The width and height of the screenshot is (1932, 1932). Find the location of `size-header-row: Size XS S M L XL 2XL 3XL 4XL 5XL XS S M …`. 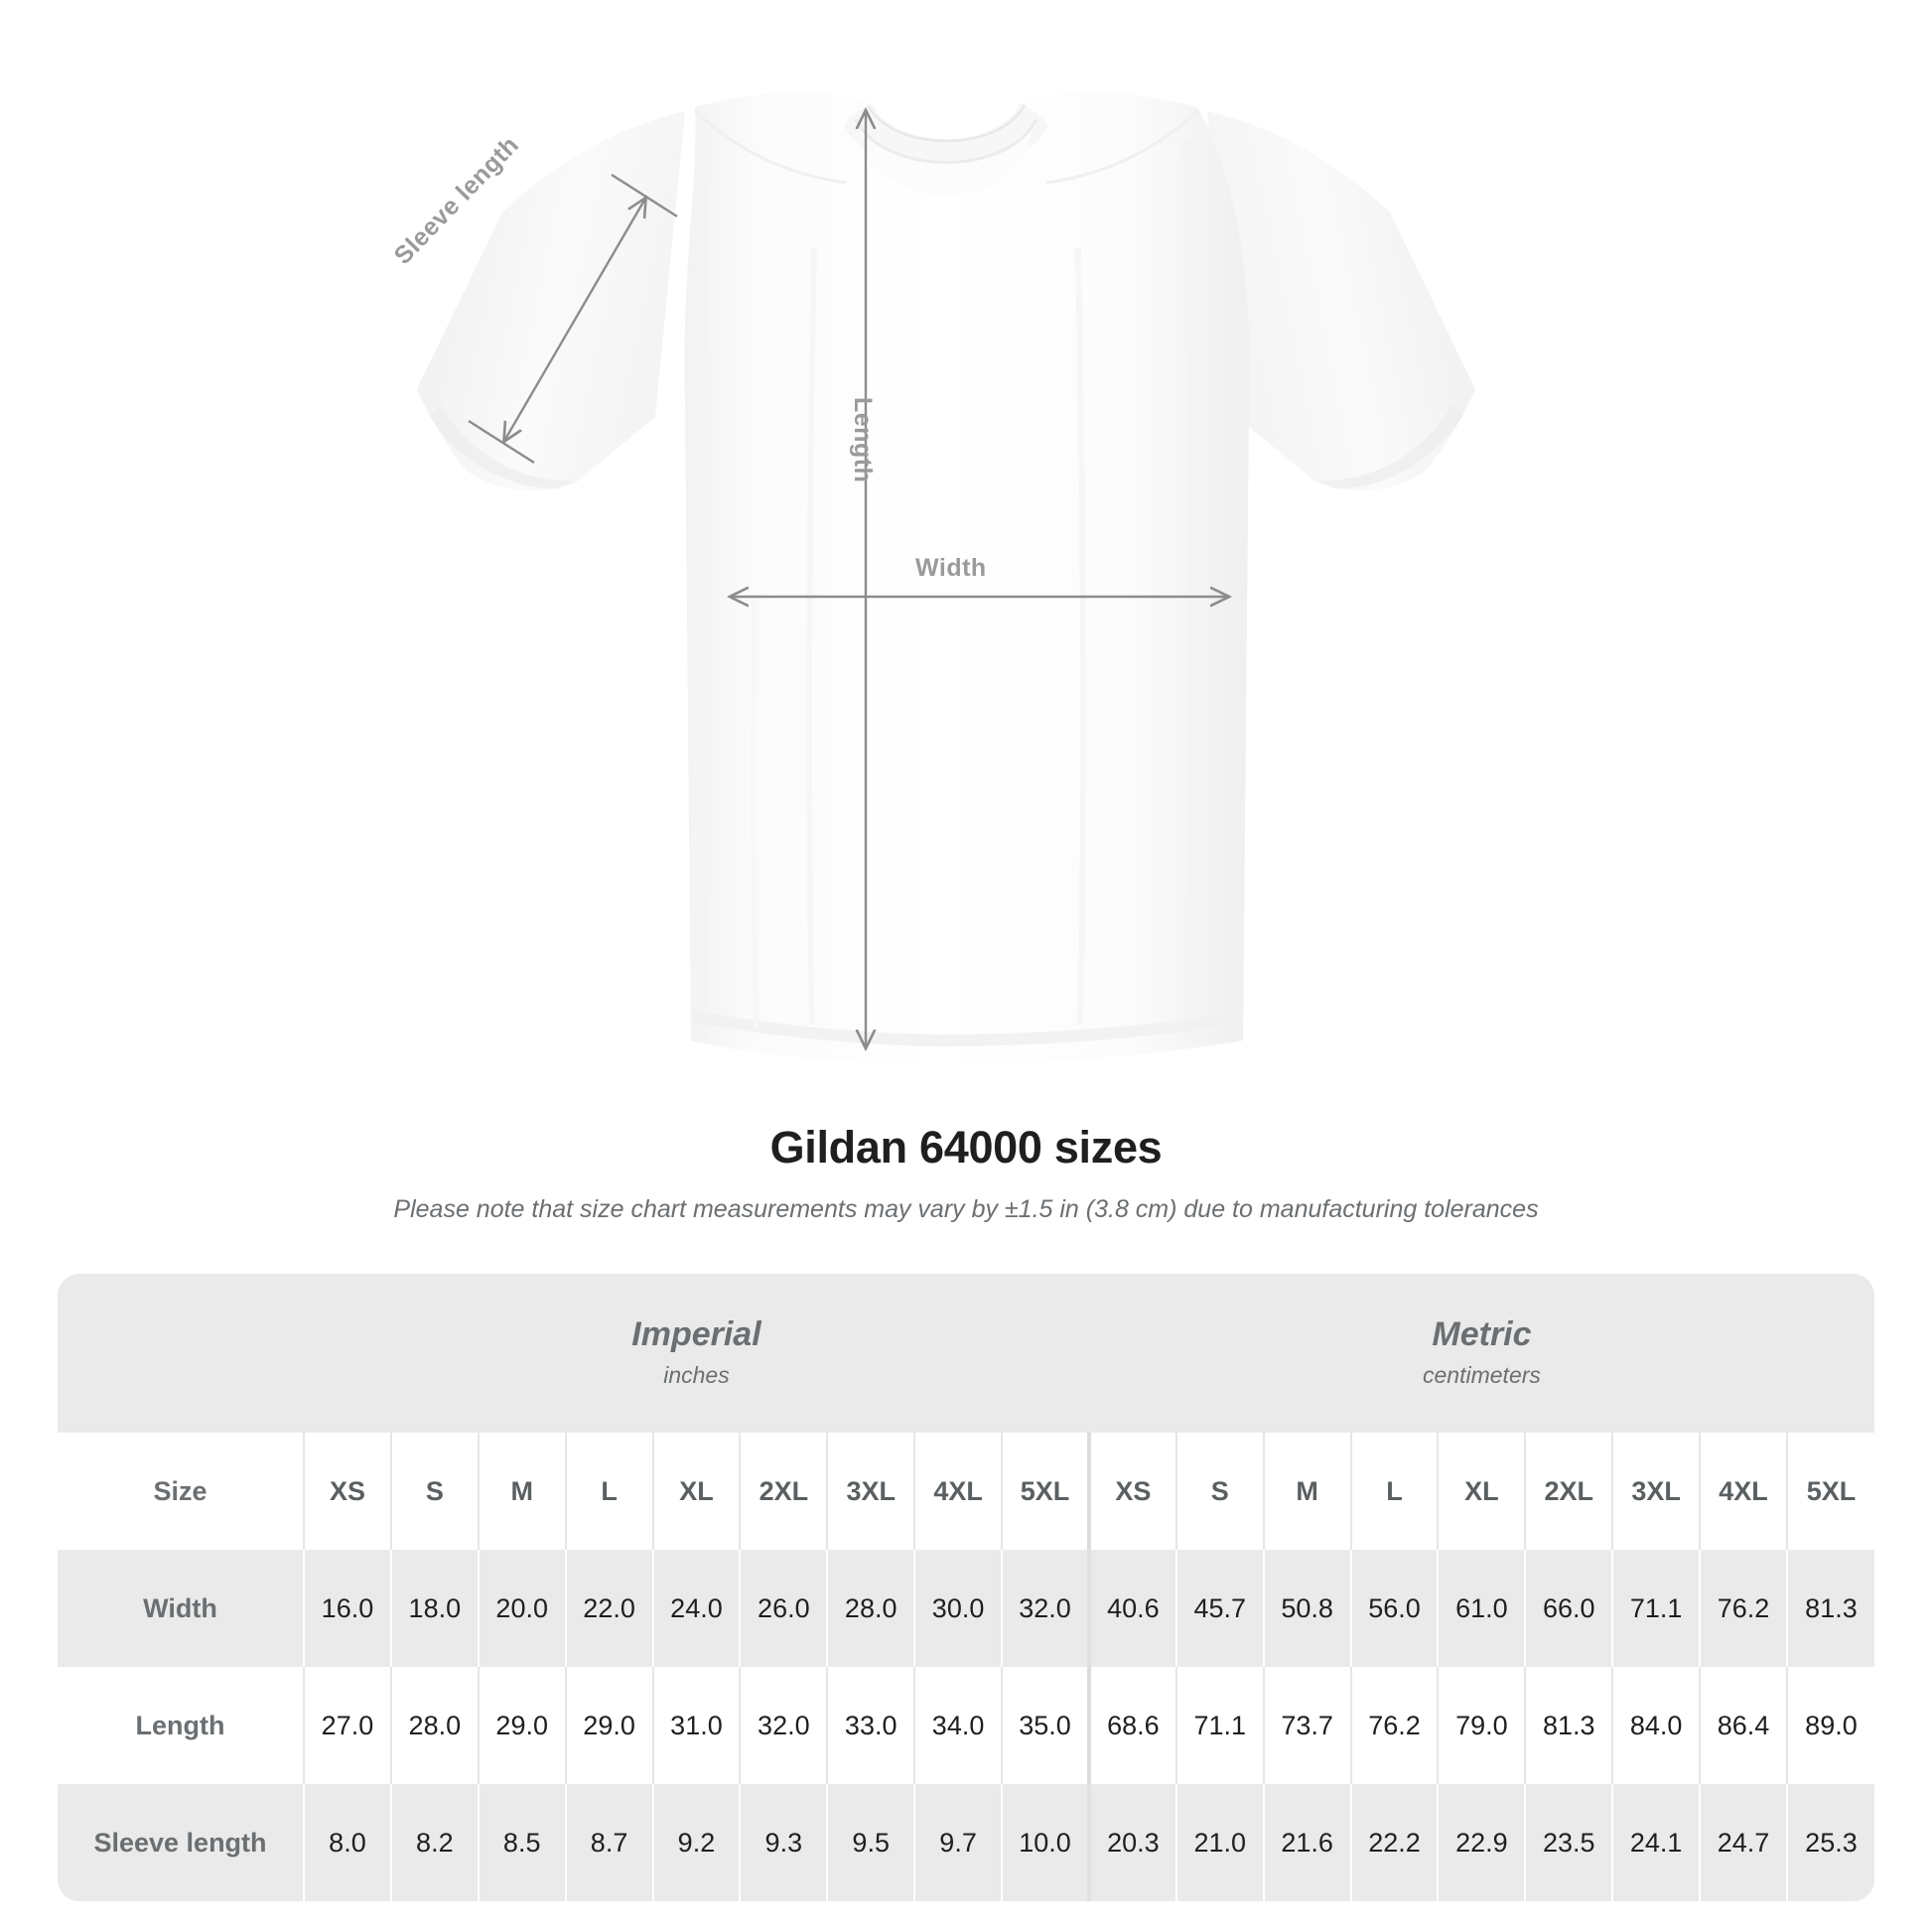

size-header-row: Size XS S M L XL 2XL 3XL 4XL 5XL XS S M … is located at coordinates (966, 1491).